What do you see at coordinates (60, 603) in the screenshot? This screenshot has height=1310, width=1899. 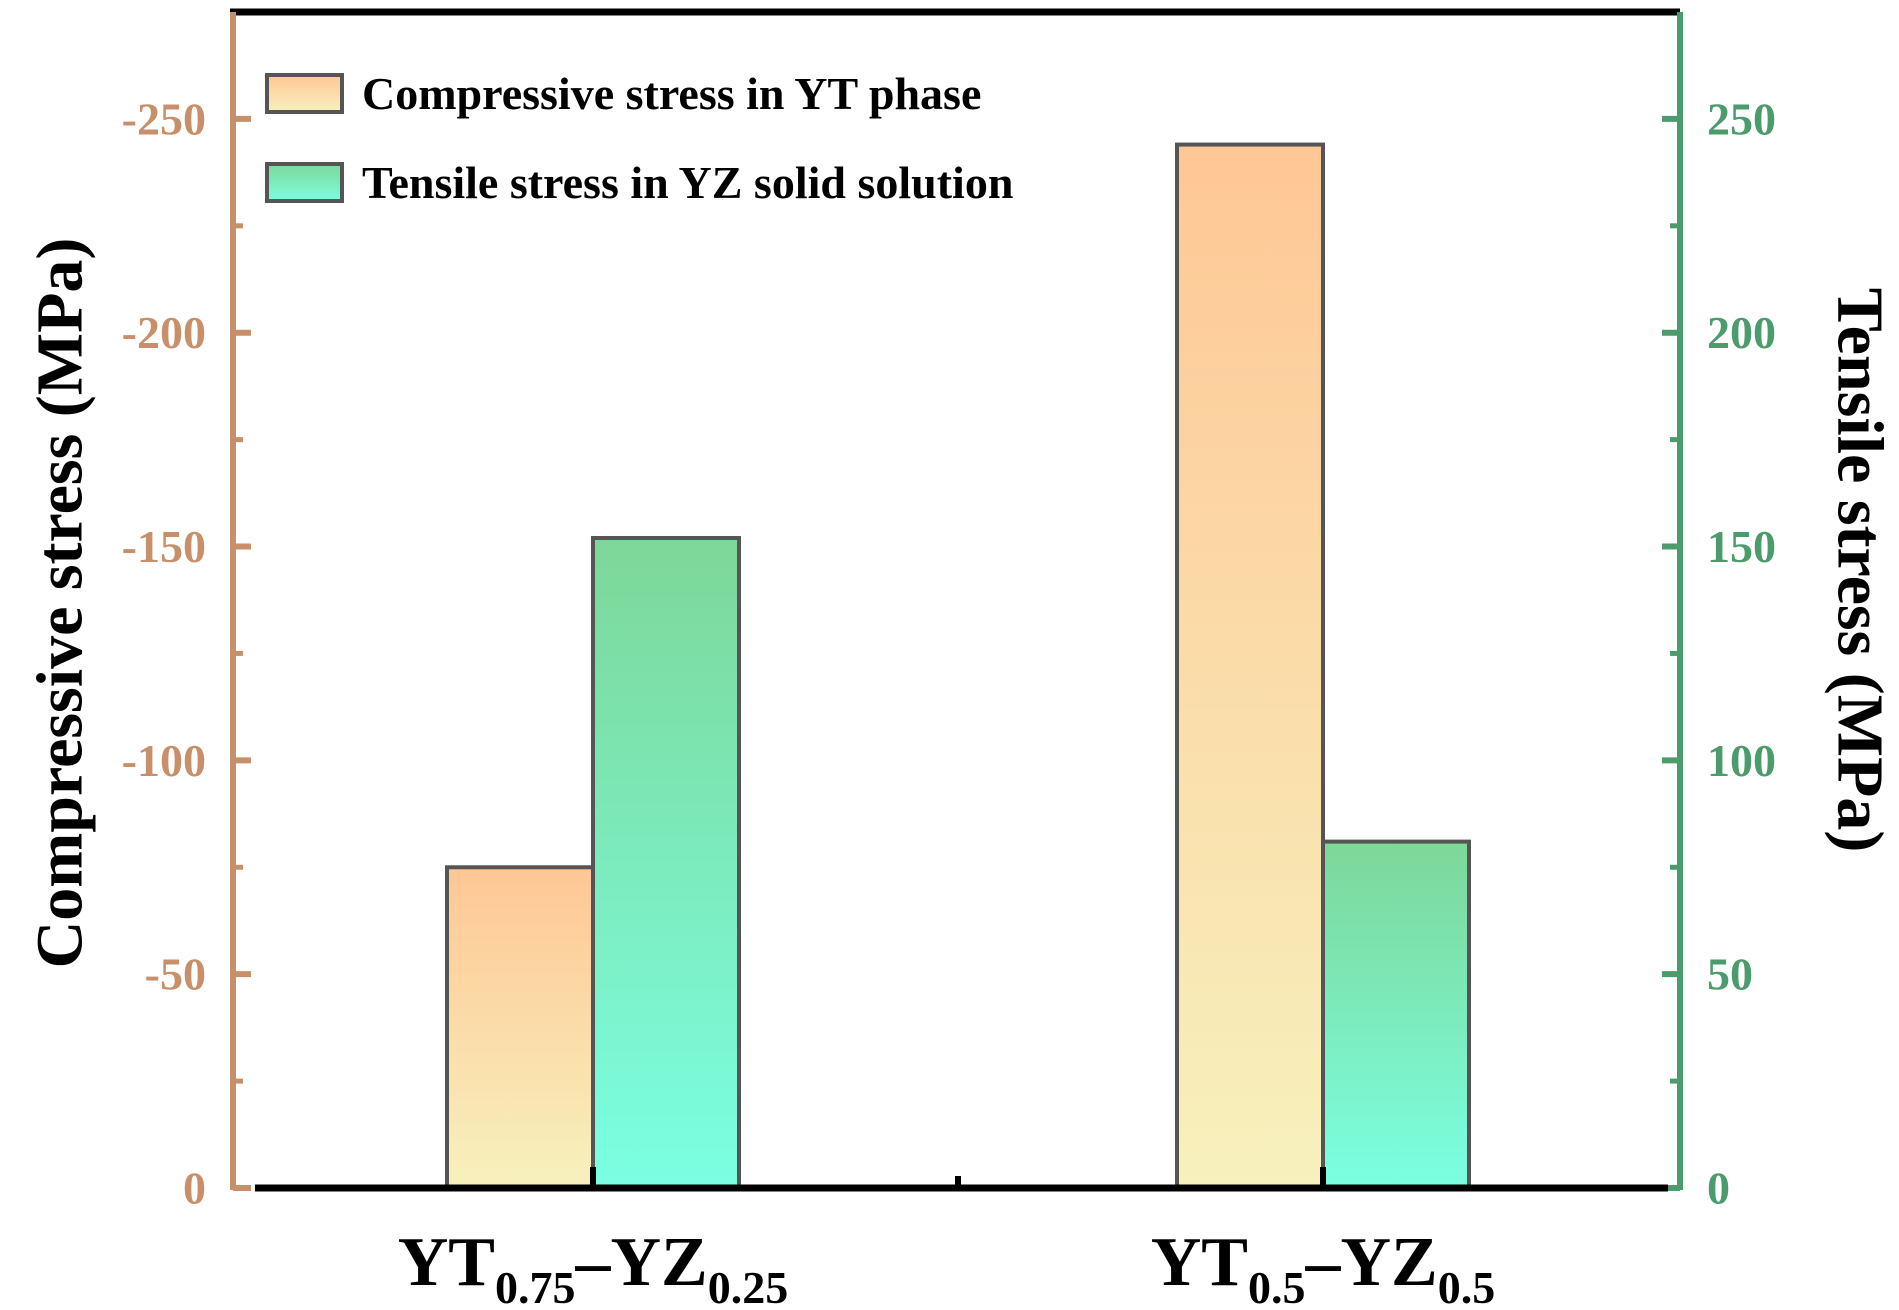 I see `left-axis-title: Compressive stress (MPa)` at bounding box center [60, 603].